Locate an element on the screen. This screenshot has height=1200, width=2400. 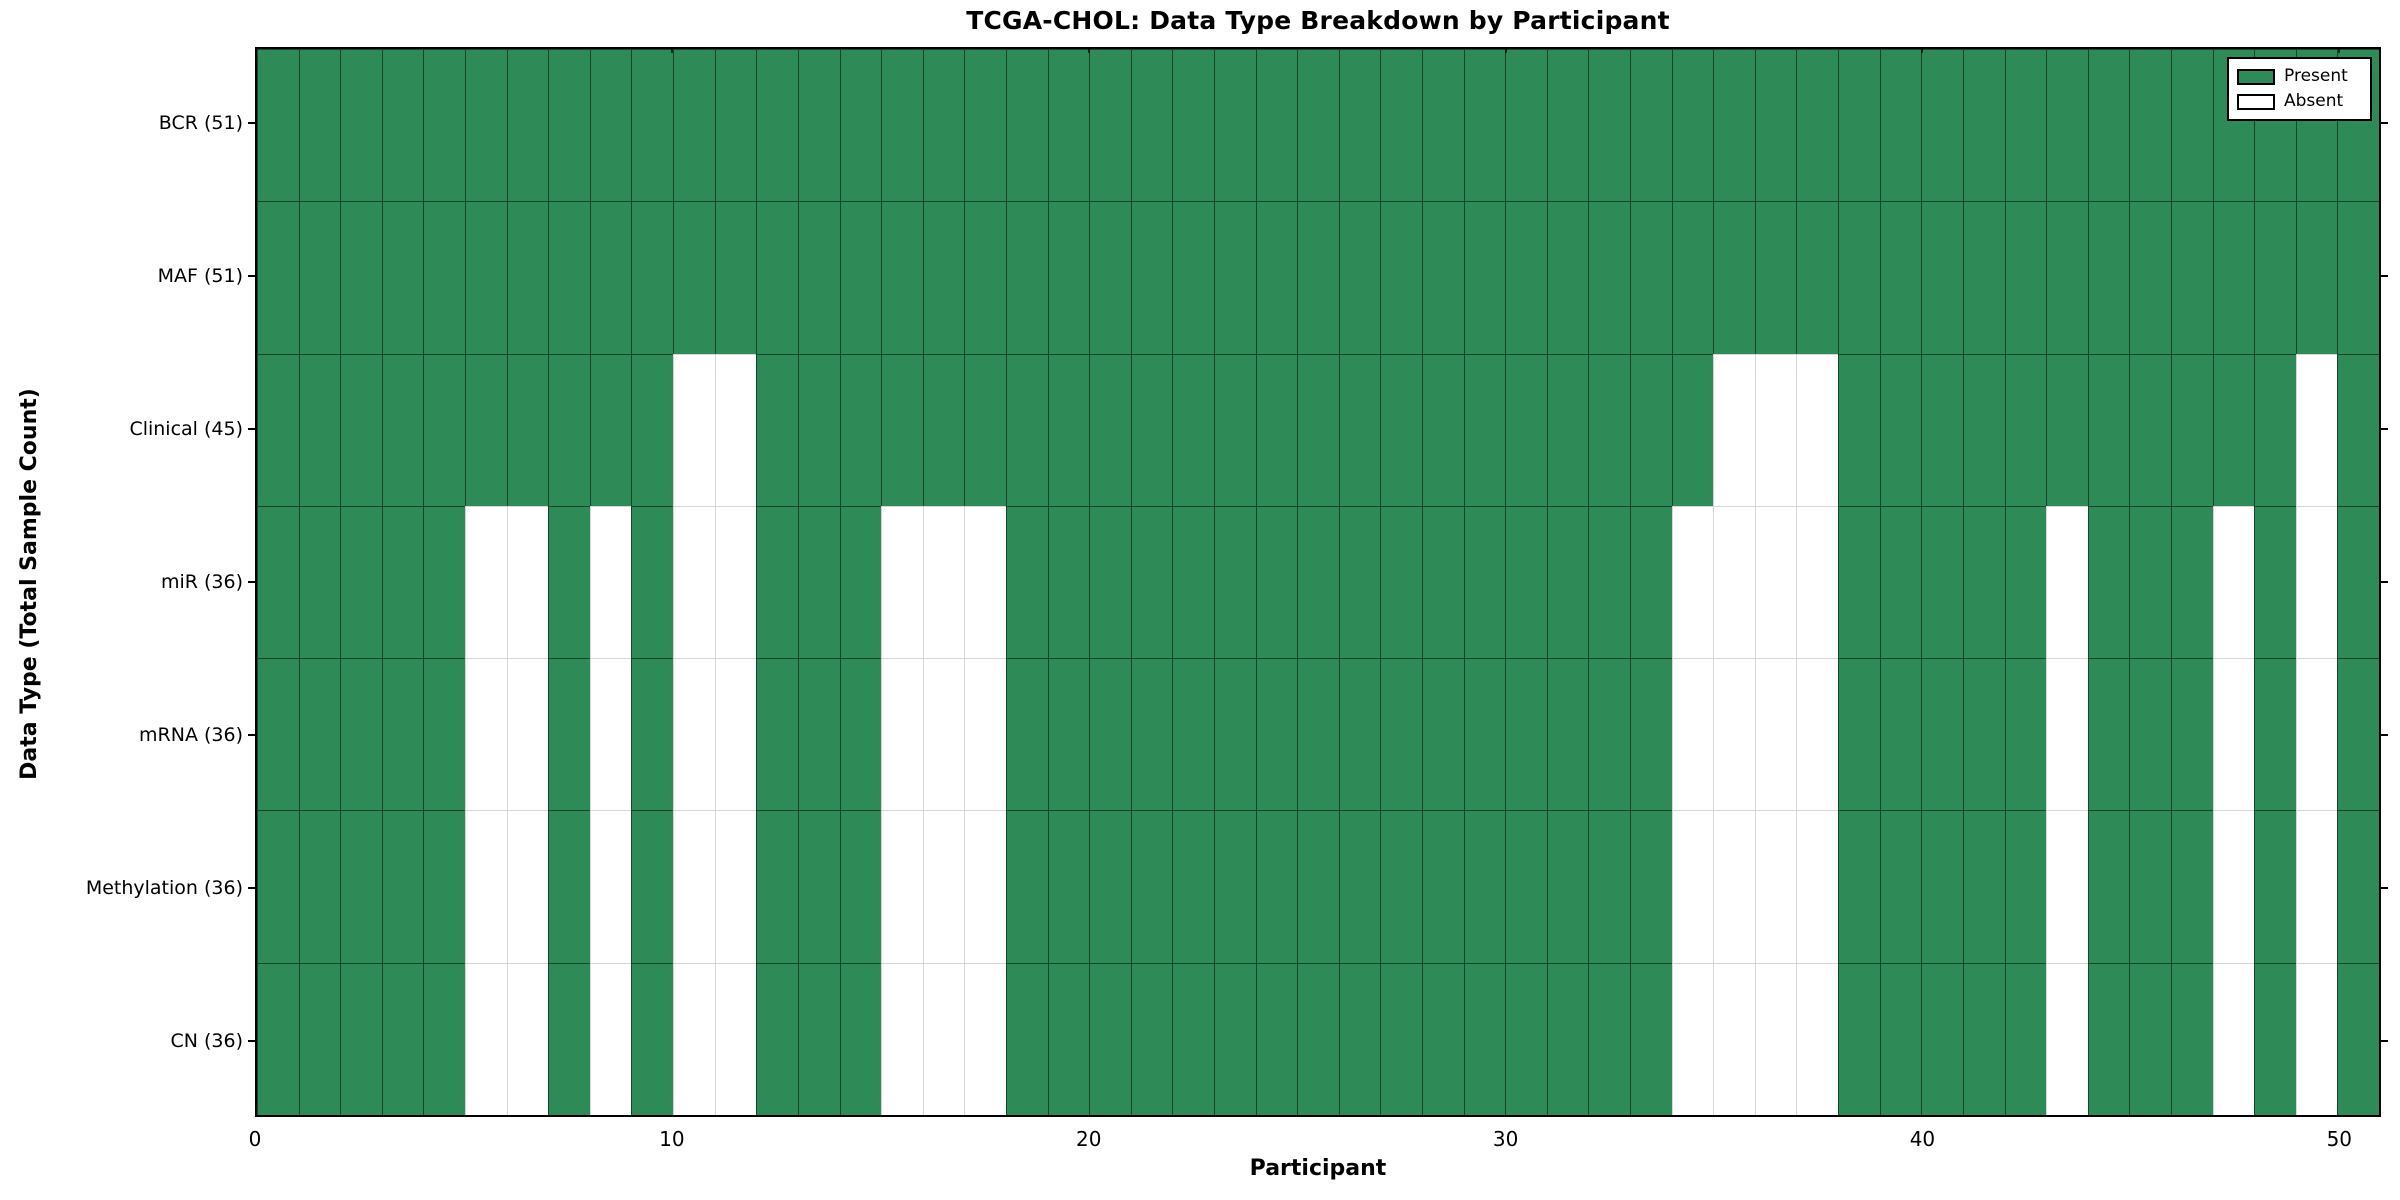
legend-entry-absent: Absent is located at coordinates (2299, 101).